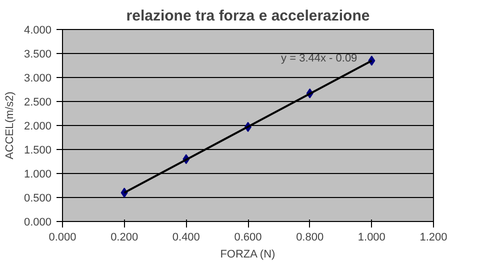 This screenshot has height=265, width=485. I want to click on x-tick-label: 0.600, so click(248, 238).